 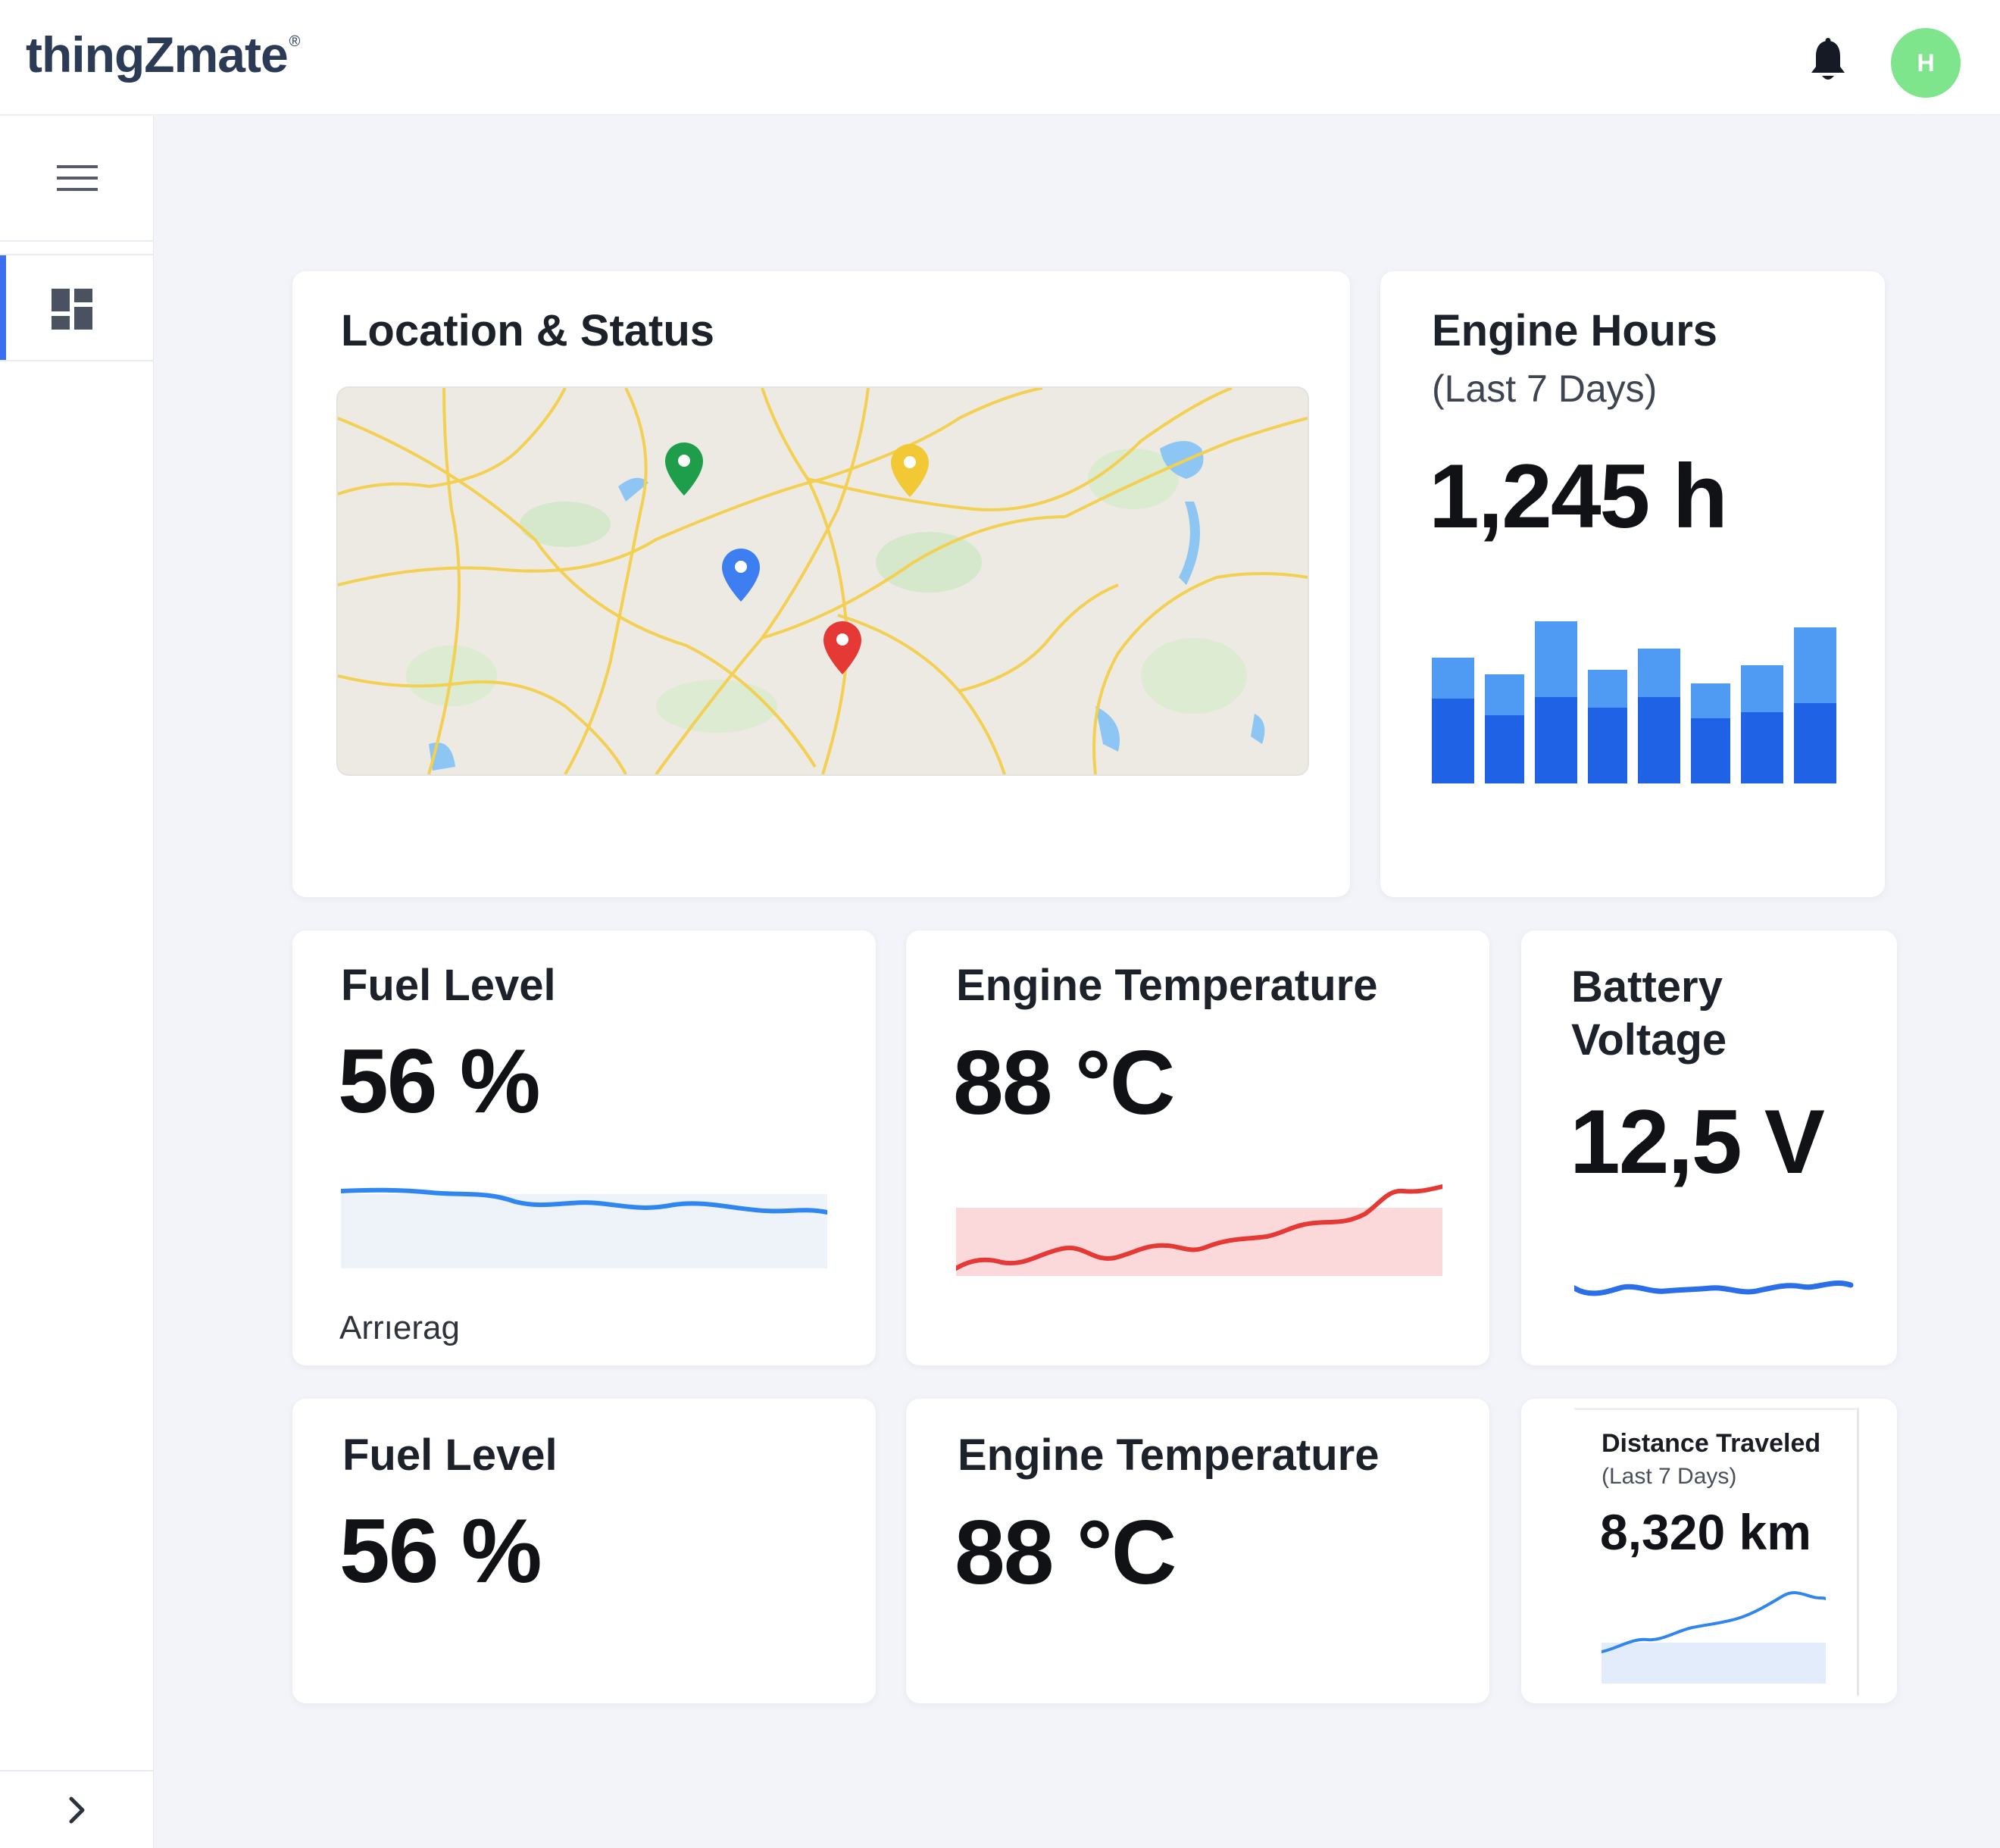 I want to click on engine-temperature-title-2: Engine Temperature, so click(x=1169, y=1455).